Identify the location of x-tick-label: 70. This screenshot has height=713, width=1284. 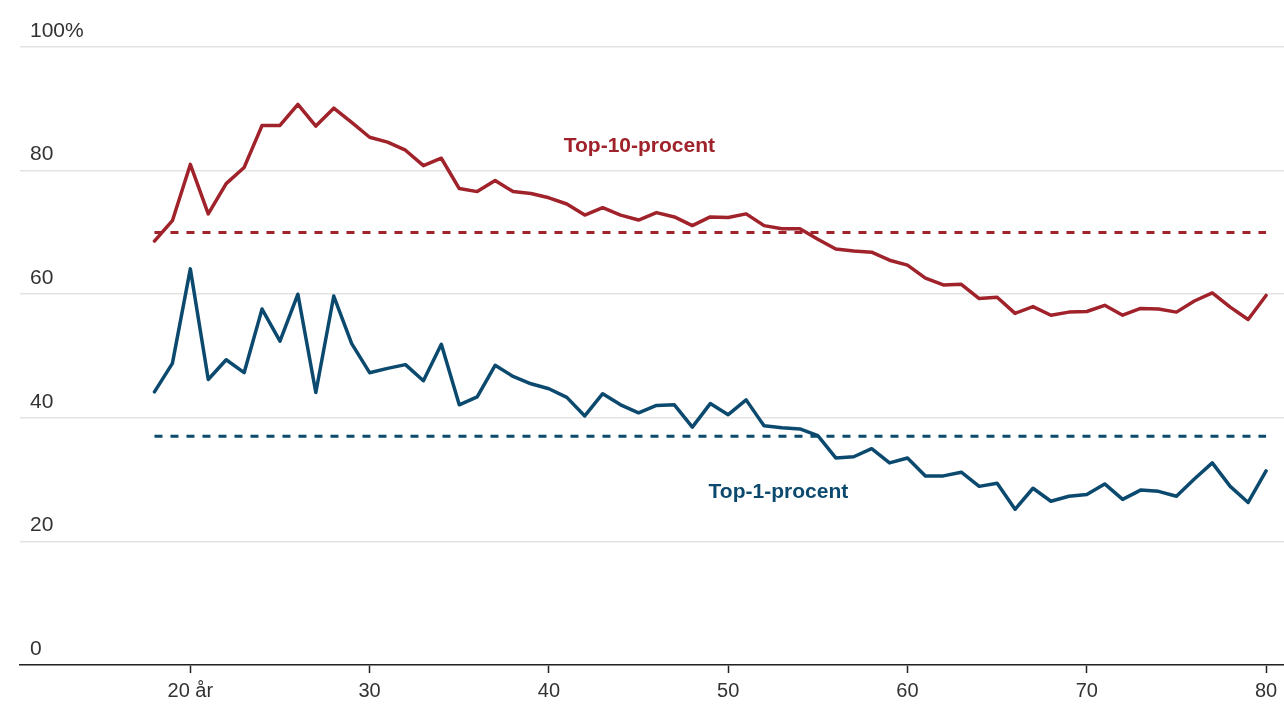
(1086, 689).